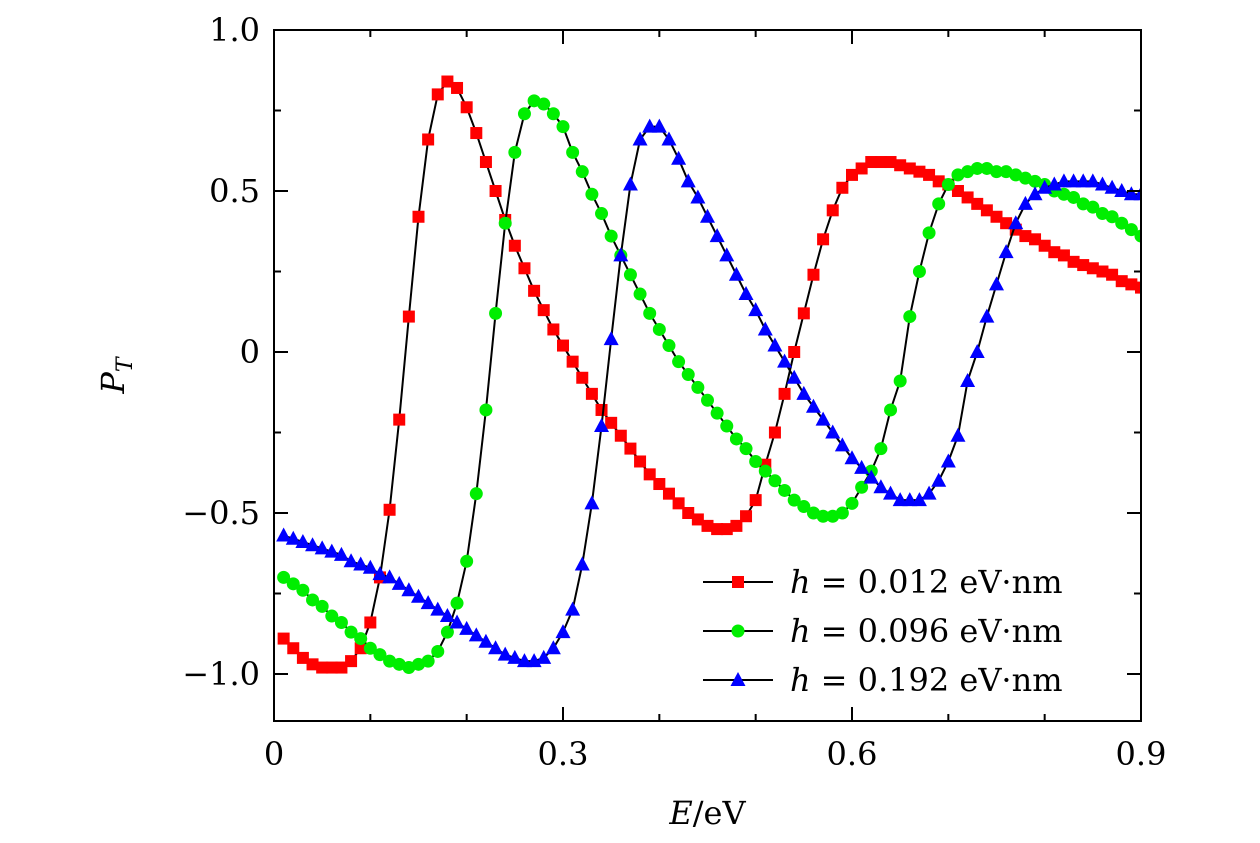  Describe the element at coordinates (883, 680) in the screenshot. I see `legend-entry-h-0.192: h = 0.192 eV·nm` at that location.